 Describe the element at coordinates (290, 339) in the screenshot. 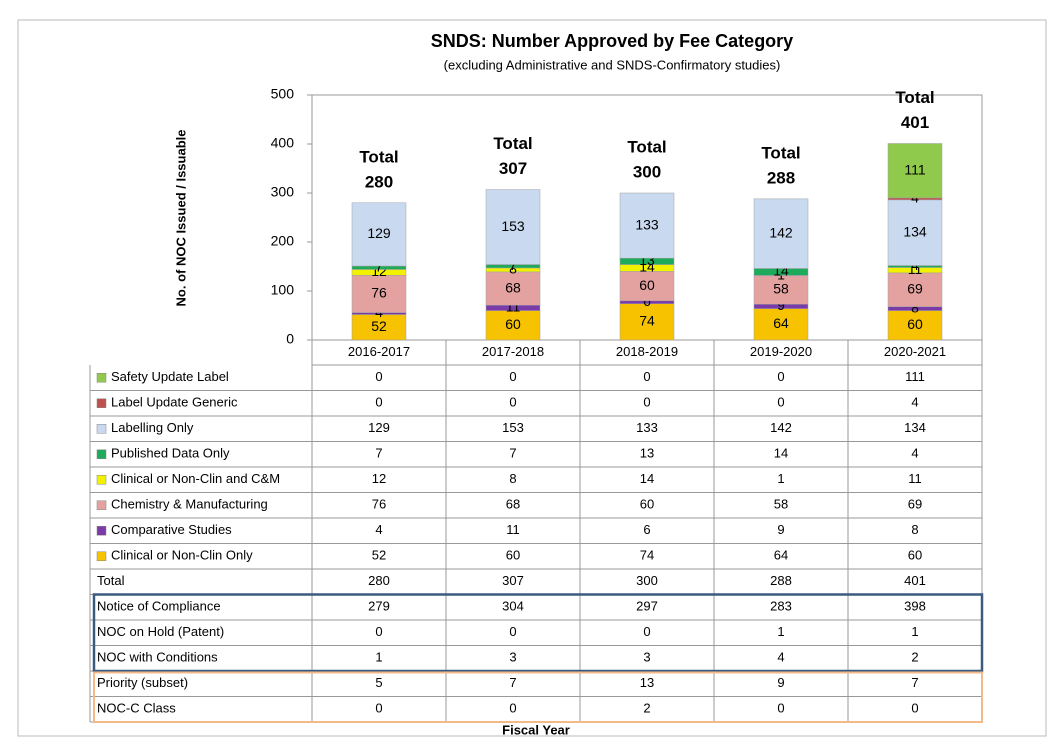

I see `y-tick-label: 0` at that location.